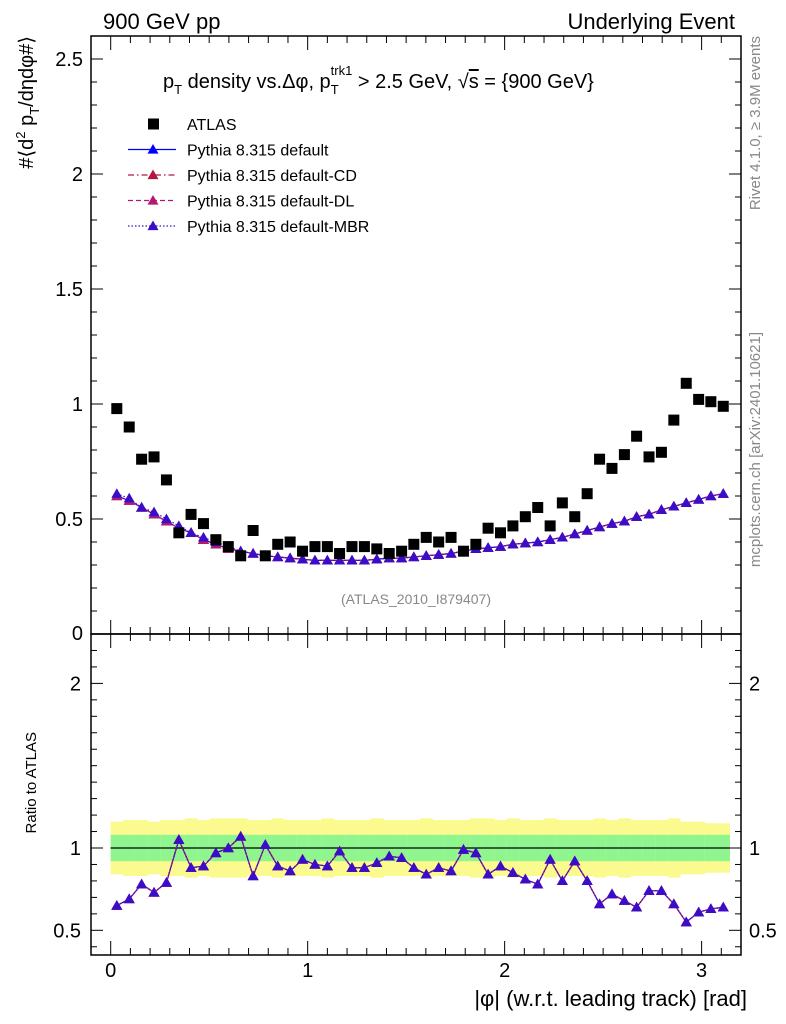 The width and height of the screenshot is (786, 1024). Describe the element at coordinates (278, 227) in the screenshot. I see `legend-label: Pythia 8.315 default-MBR` at that location.